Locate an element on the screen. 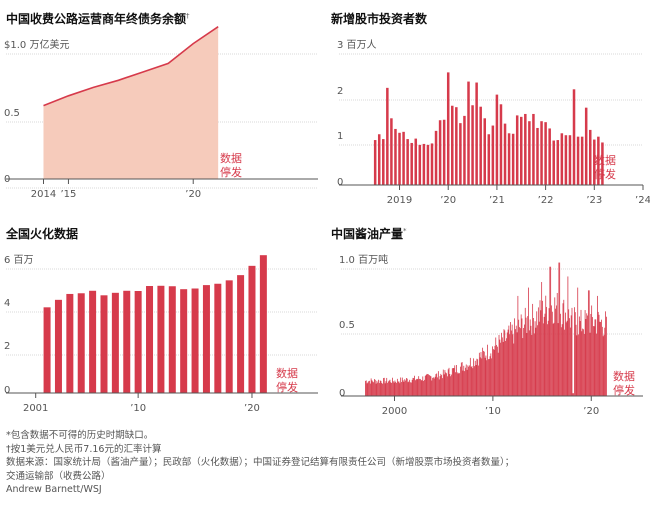 The image size is (650, 513). chart-title: 中国收费公路运营商年终债务余额† is located at coordinates (98, 18).